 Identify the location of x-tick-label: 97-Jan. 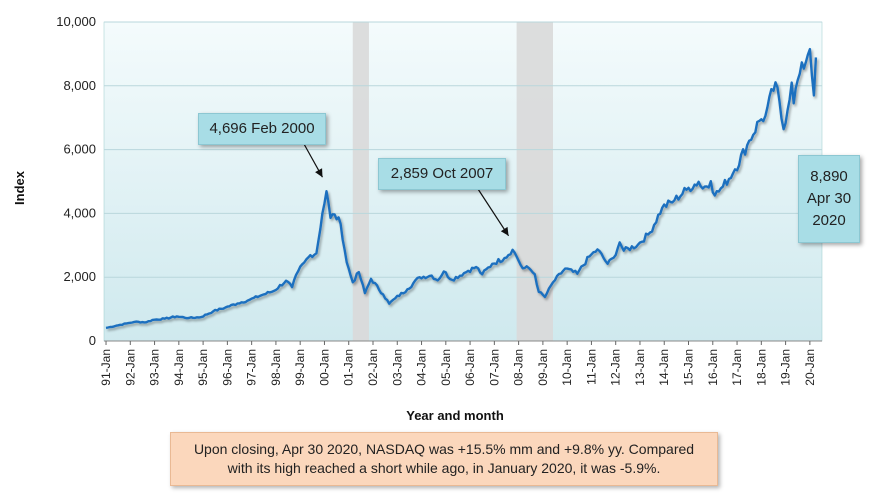
(252, 367).